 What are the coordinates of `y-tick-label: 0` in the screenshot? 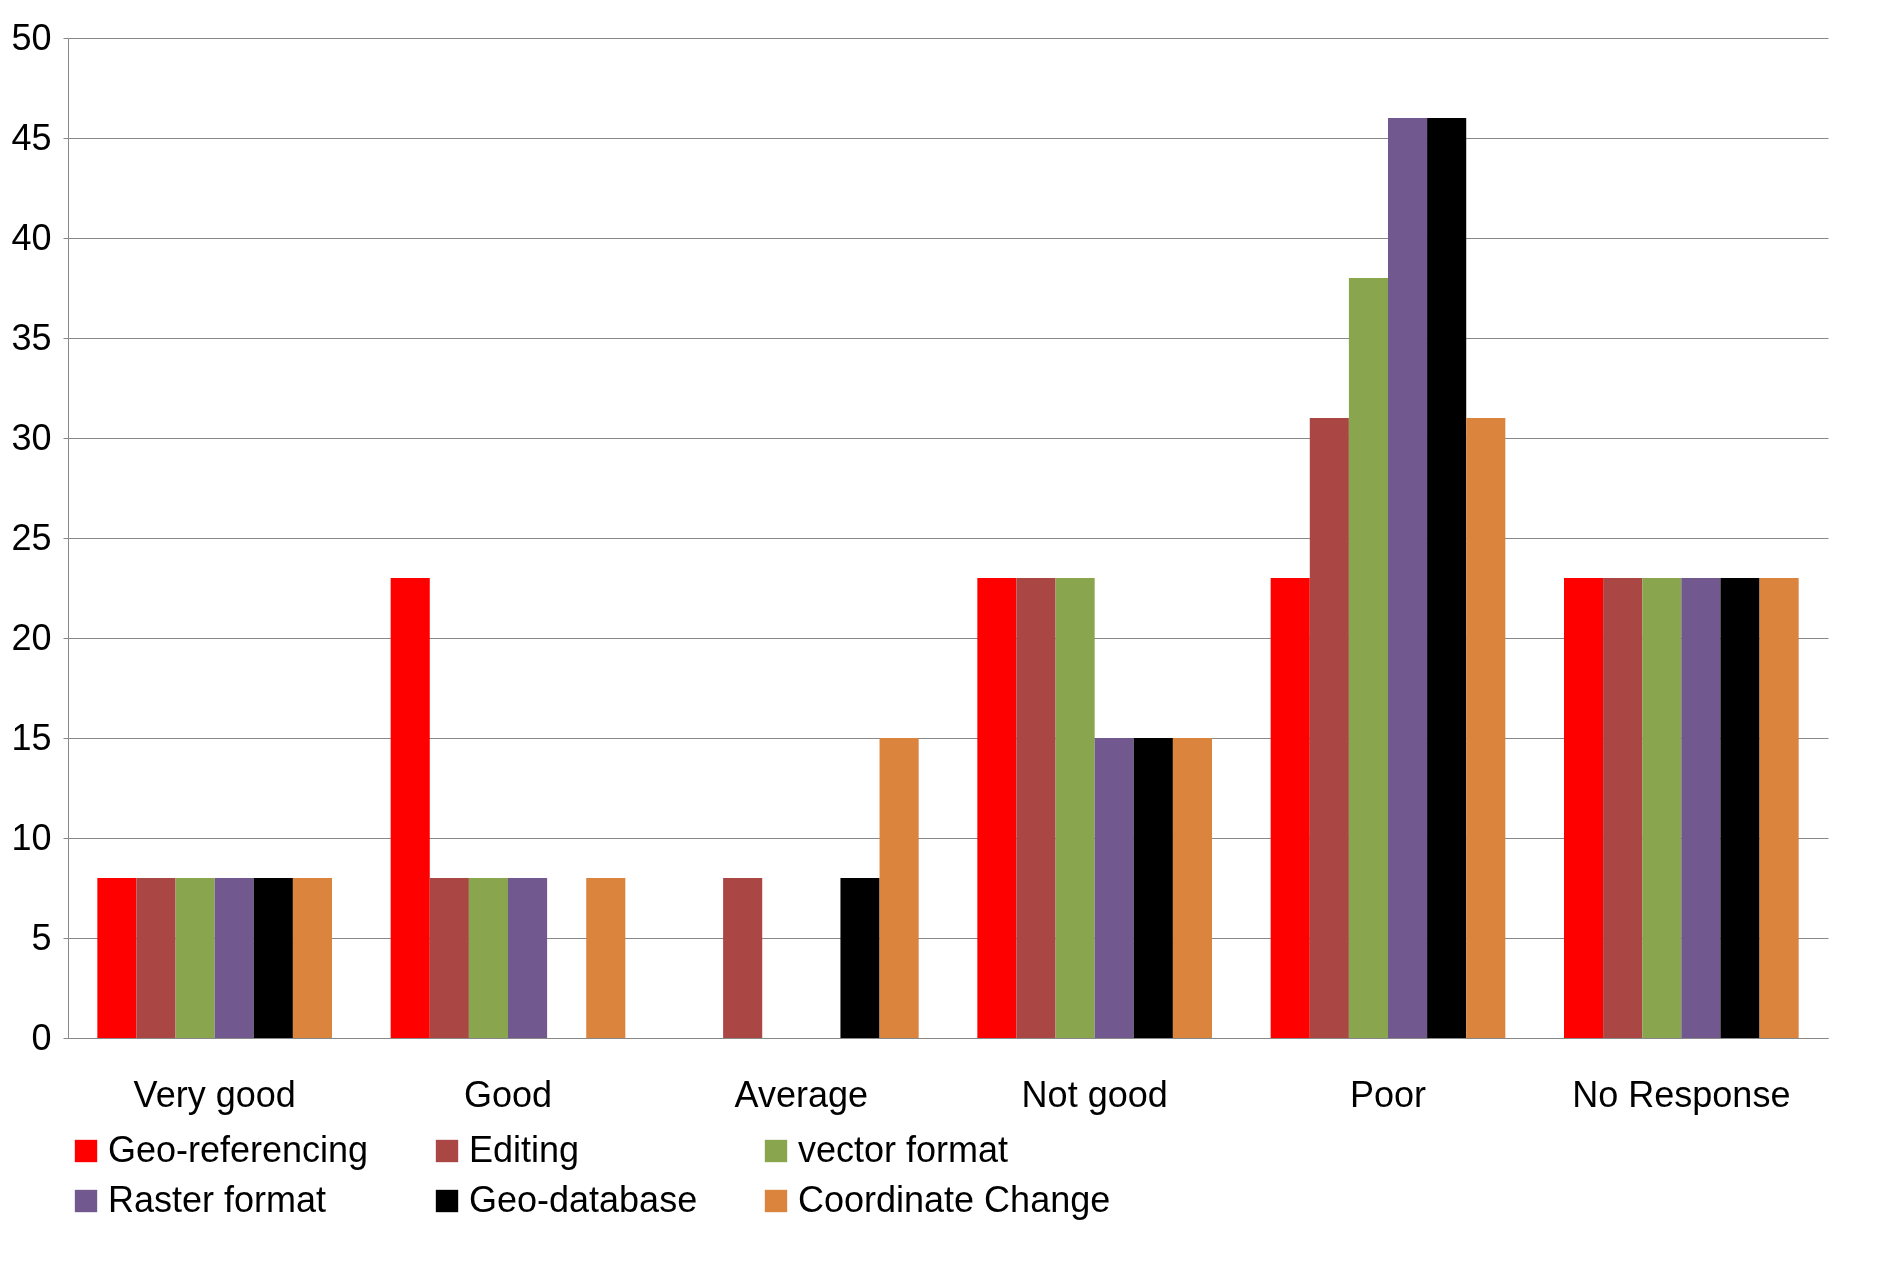 It's located at (41, 1037).